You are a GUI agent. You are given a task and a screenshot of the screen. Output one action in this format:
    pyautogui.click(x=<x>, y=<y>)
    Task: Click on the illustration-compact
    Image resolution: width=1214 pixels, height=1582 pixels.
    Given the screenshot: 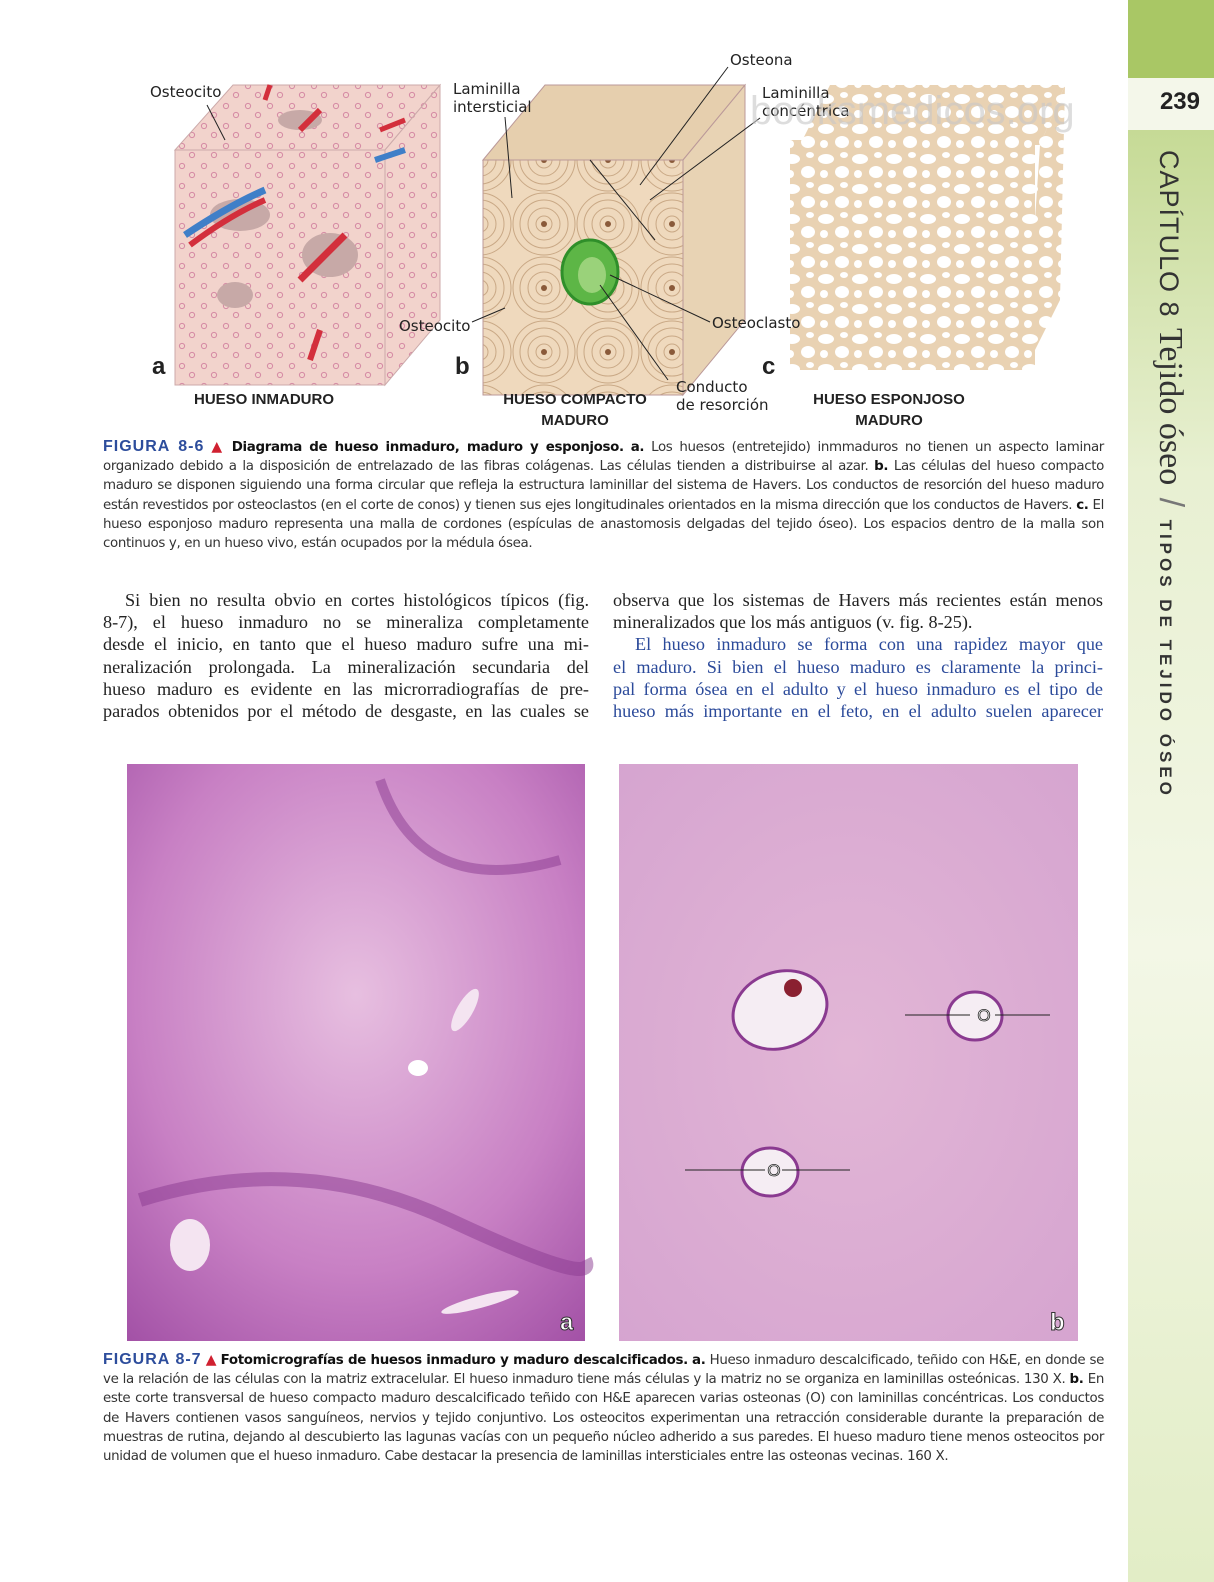 What is the action you would take?
    pyautogui.click(x=616, y=231)
    